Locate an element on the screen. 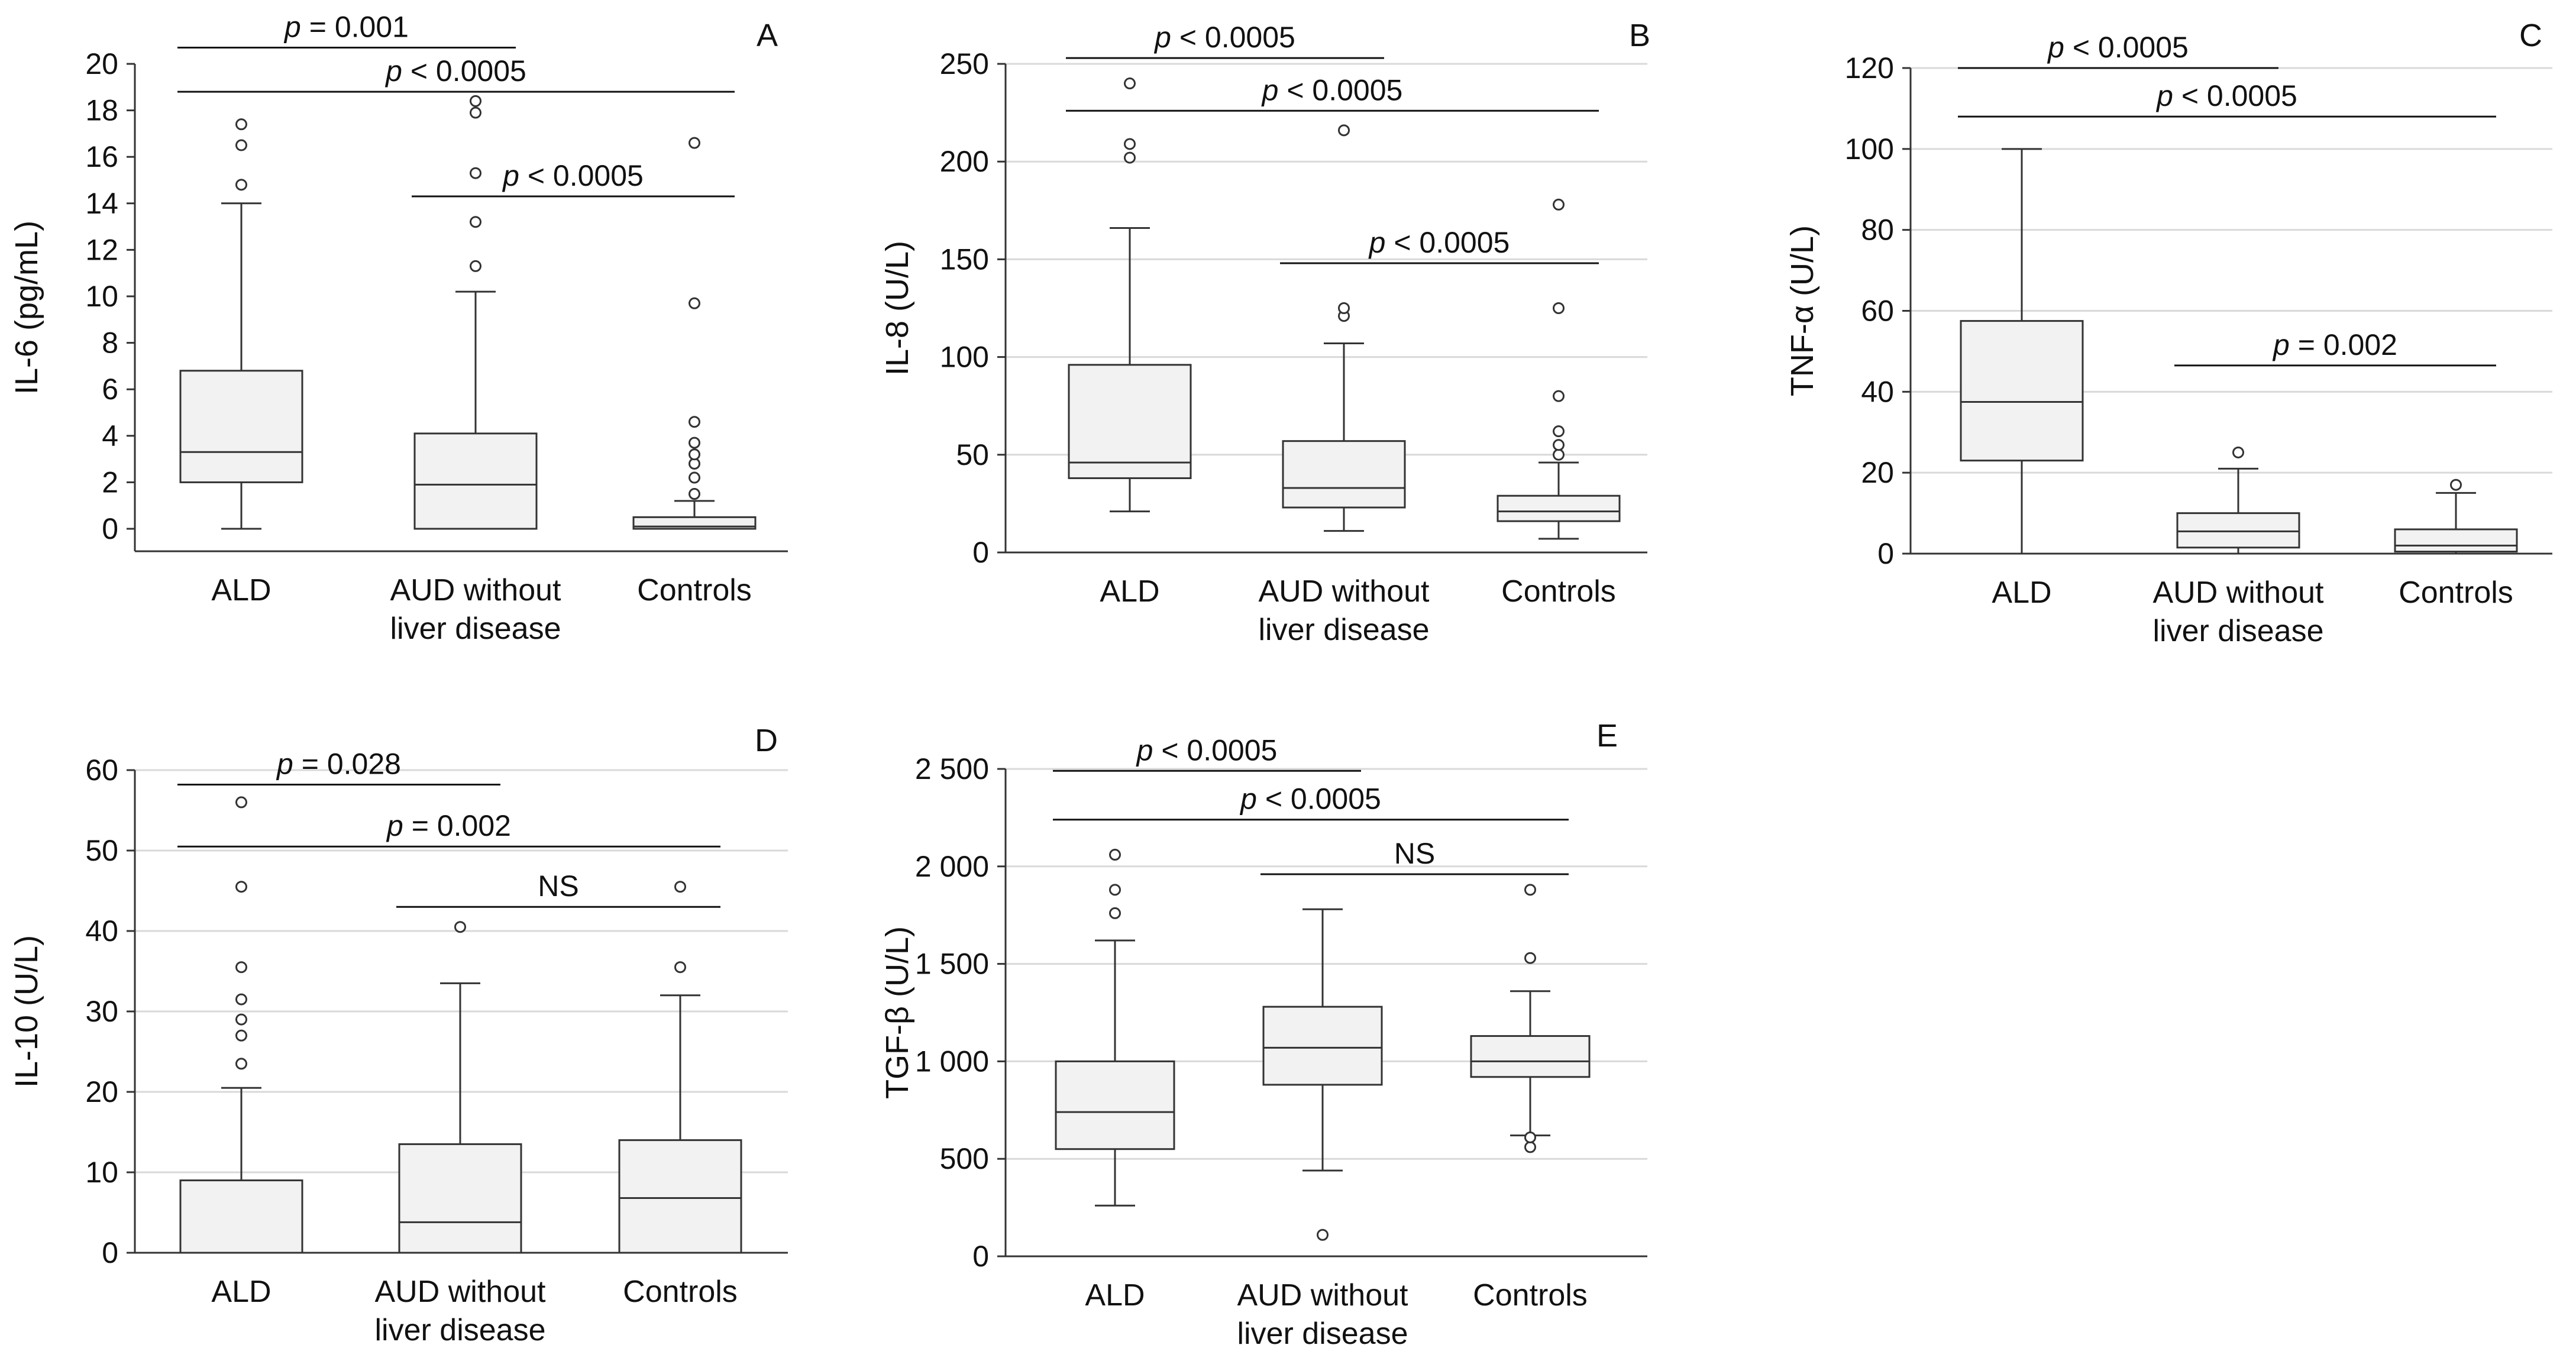 The image size is (2576, 1361). panel-letter: C is located at coordinates (2530, 36).